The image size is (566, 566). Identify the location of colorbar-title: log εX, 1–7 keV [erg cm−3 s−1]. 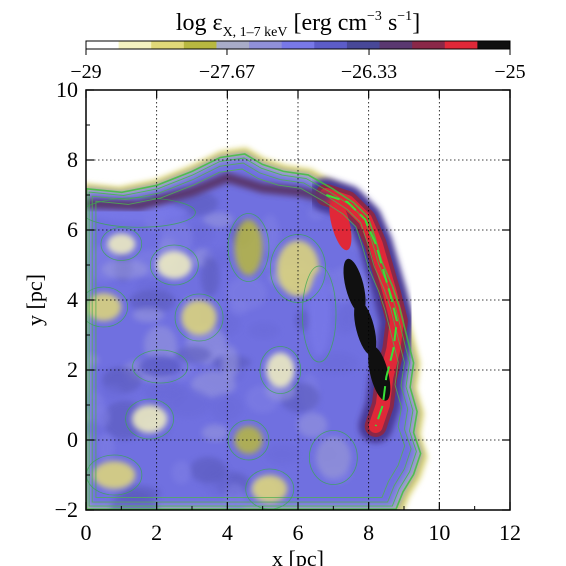
(298, 24).